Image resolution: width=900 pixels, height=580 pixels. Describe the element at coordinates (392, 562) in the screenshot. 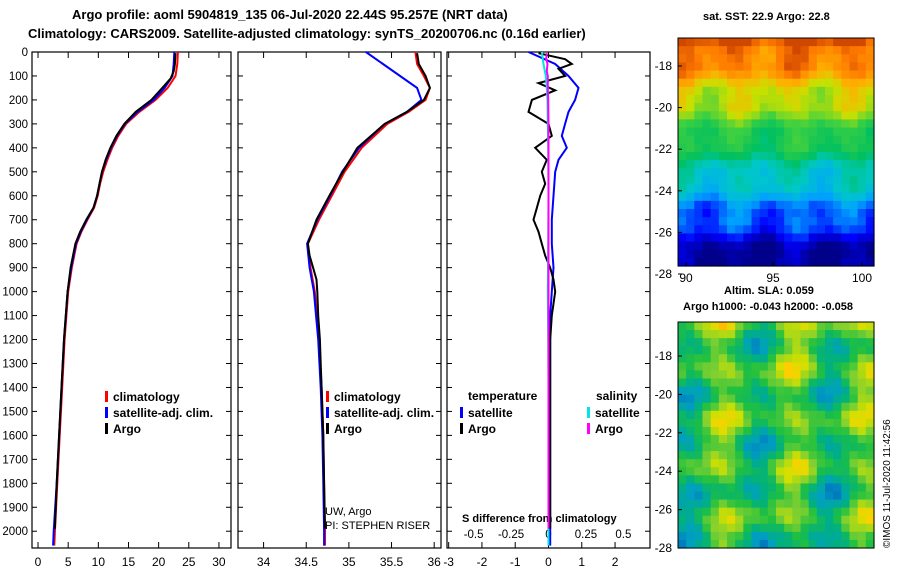

I see `x-tick-label: 35.5` at that location.